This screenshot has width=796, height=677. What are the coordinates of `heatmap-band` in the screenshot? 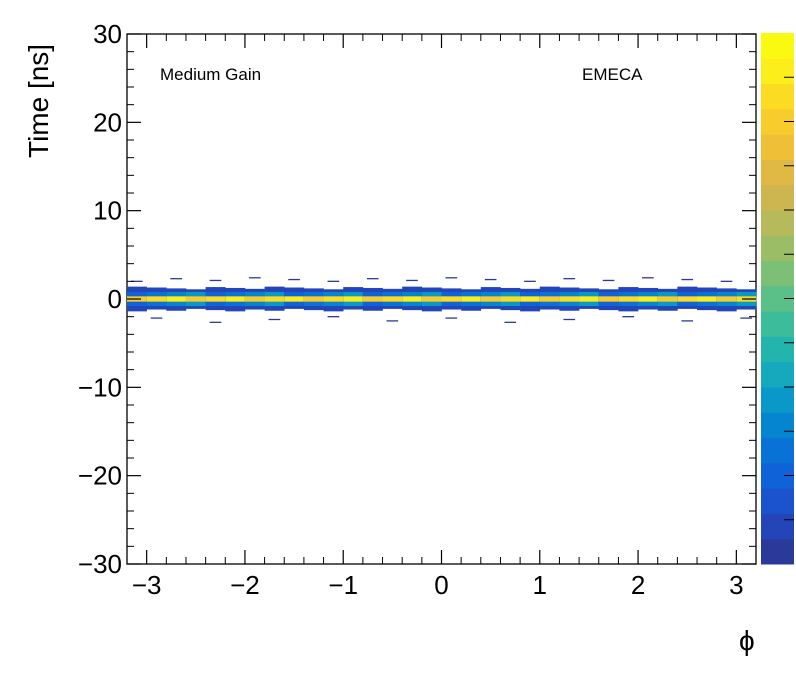 It's located at (442, 300).